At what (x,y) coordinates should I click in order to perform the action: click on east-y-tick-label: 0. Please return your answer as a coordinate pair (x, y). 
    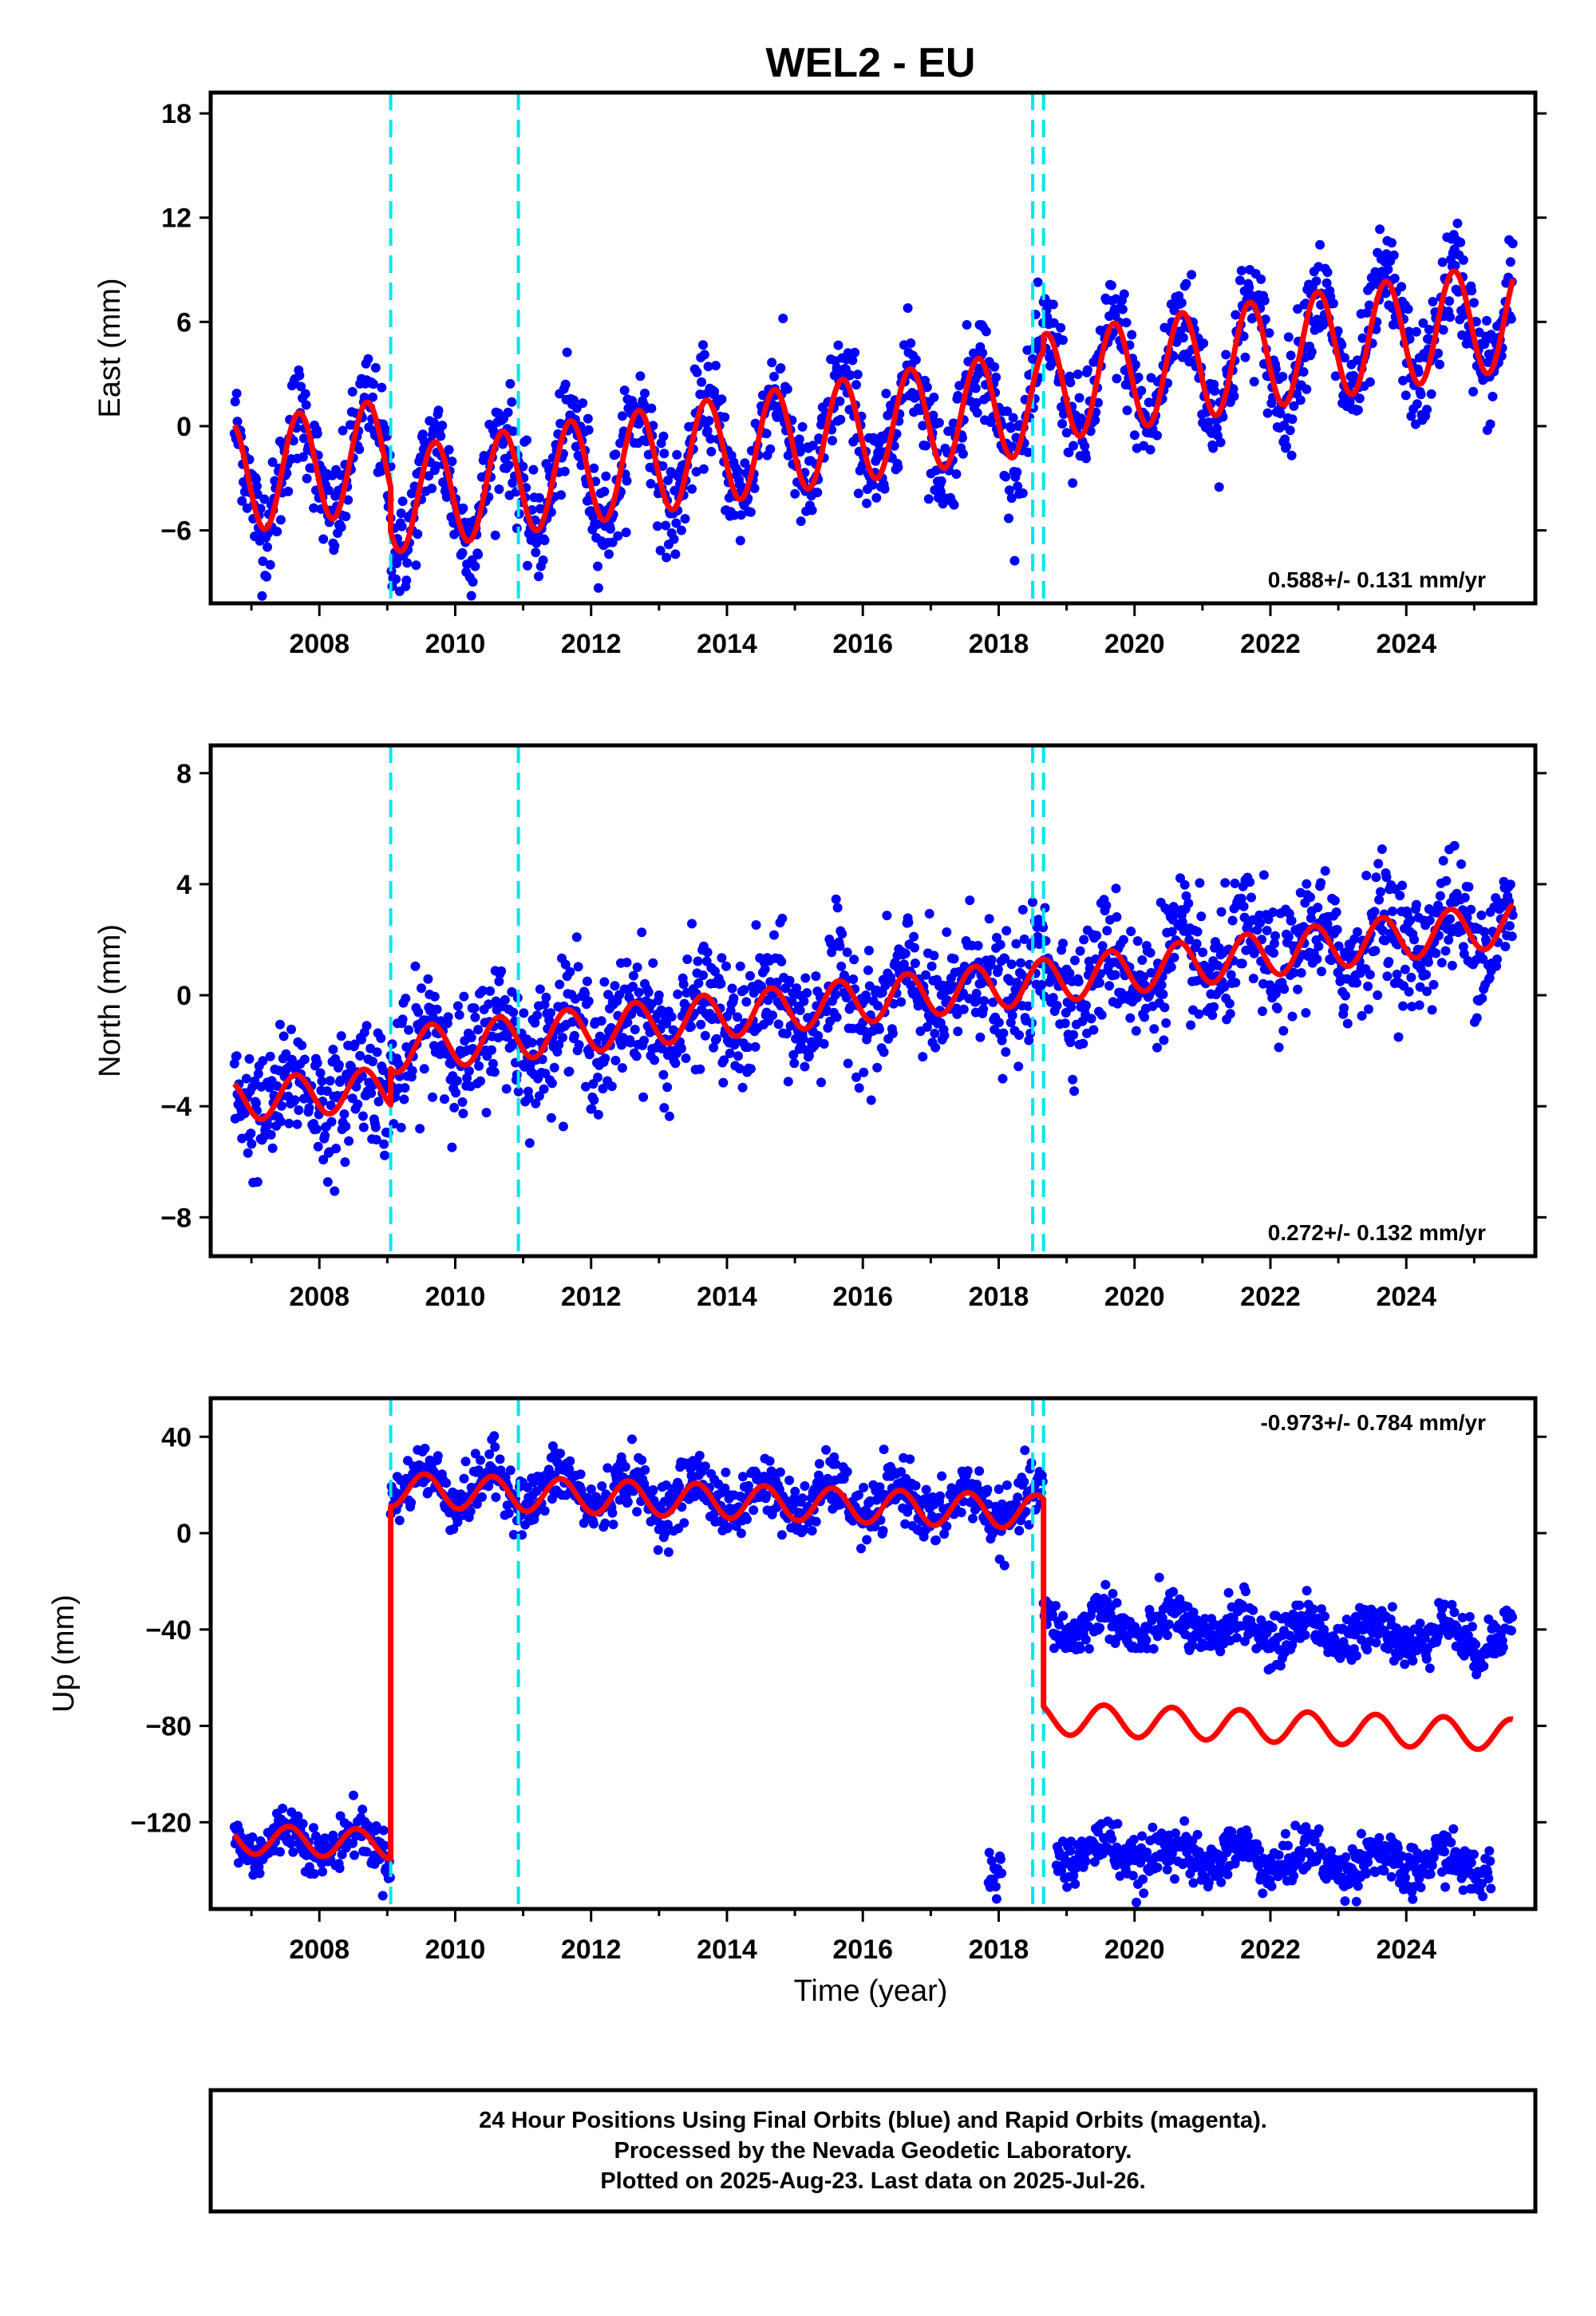
    Looking at the image, I should click on (184, 427).